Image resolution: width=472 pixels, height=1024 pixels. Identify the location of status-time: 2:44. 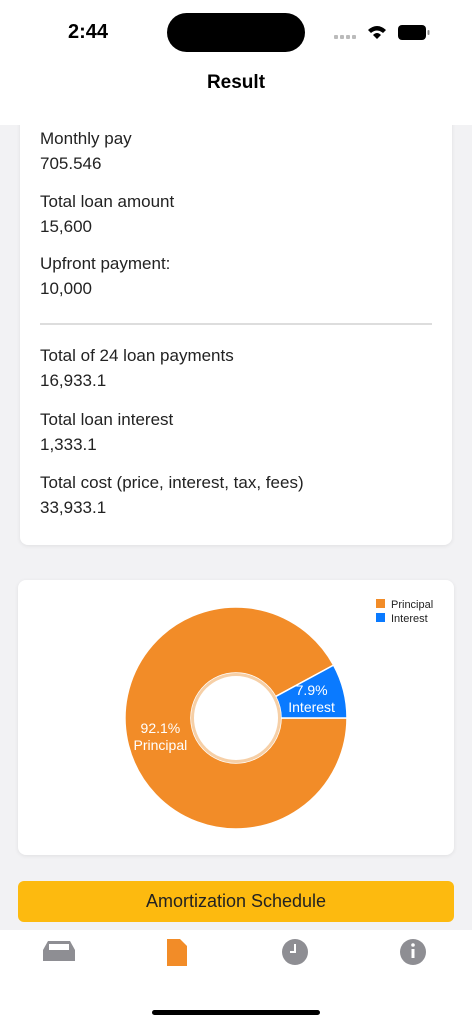
(88, 32).